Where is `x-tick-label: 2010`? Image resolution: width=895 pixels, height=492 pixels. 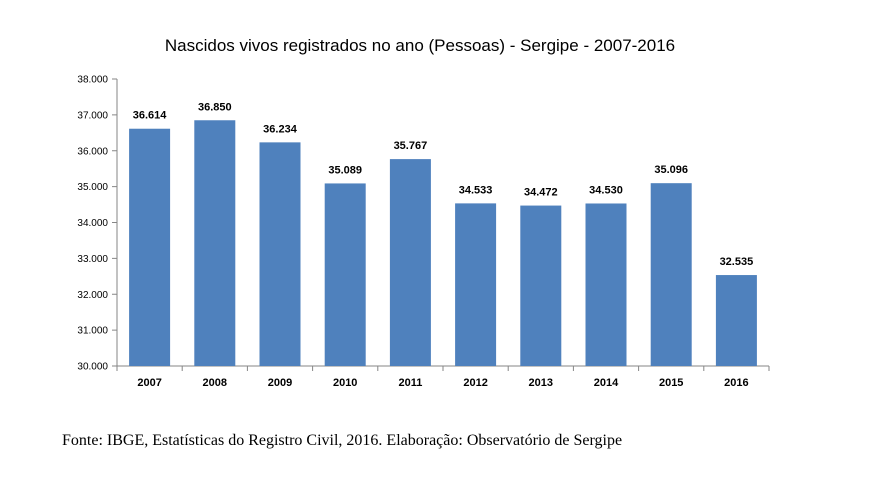
x-tick-label: 2010 is located at coordinates (345, 383).